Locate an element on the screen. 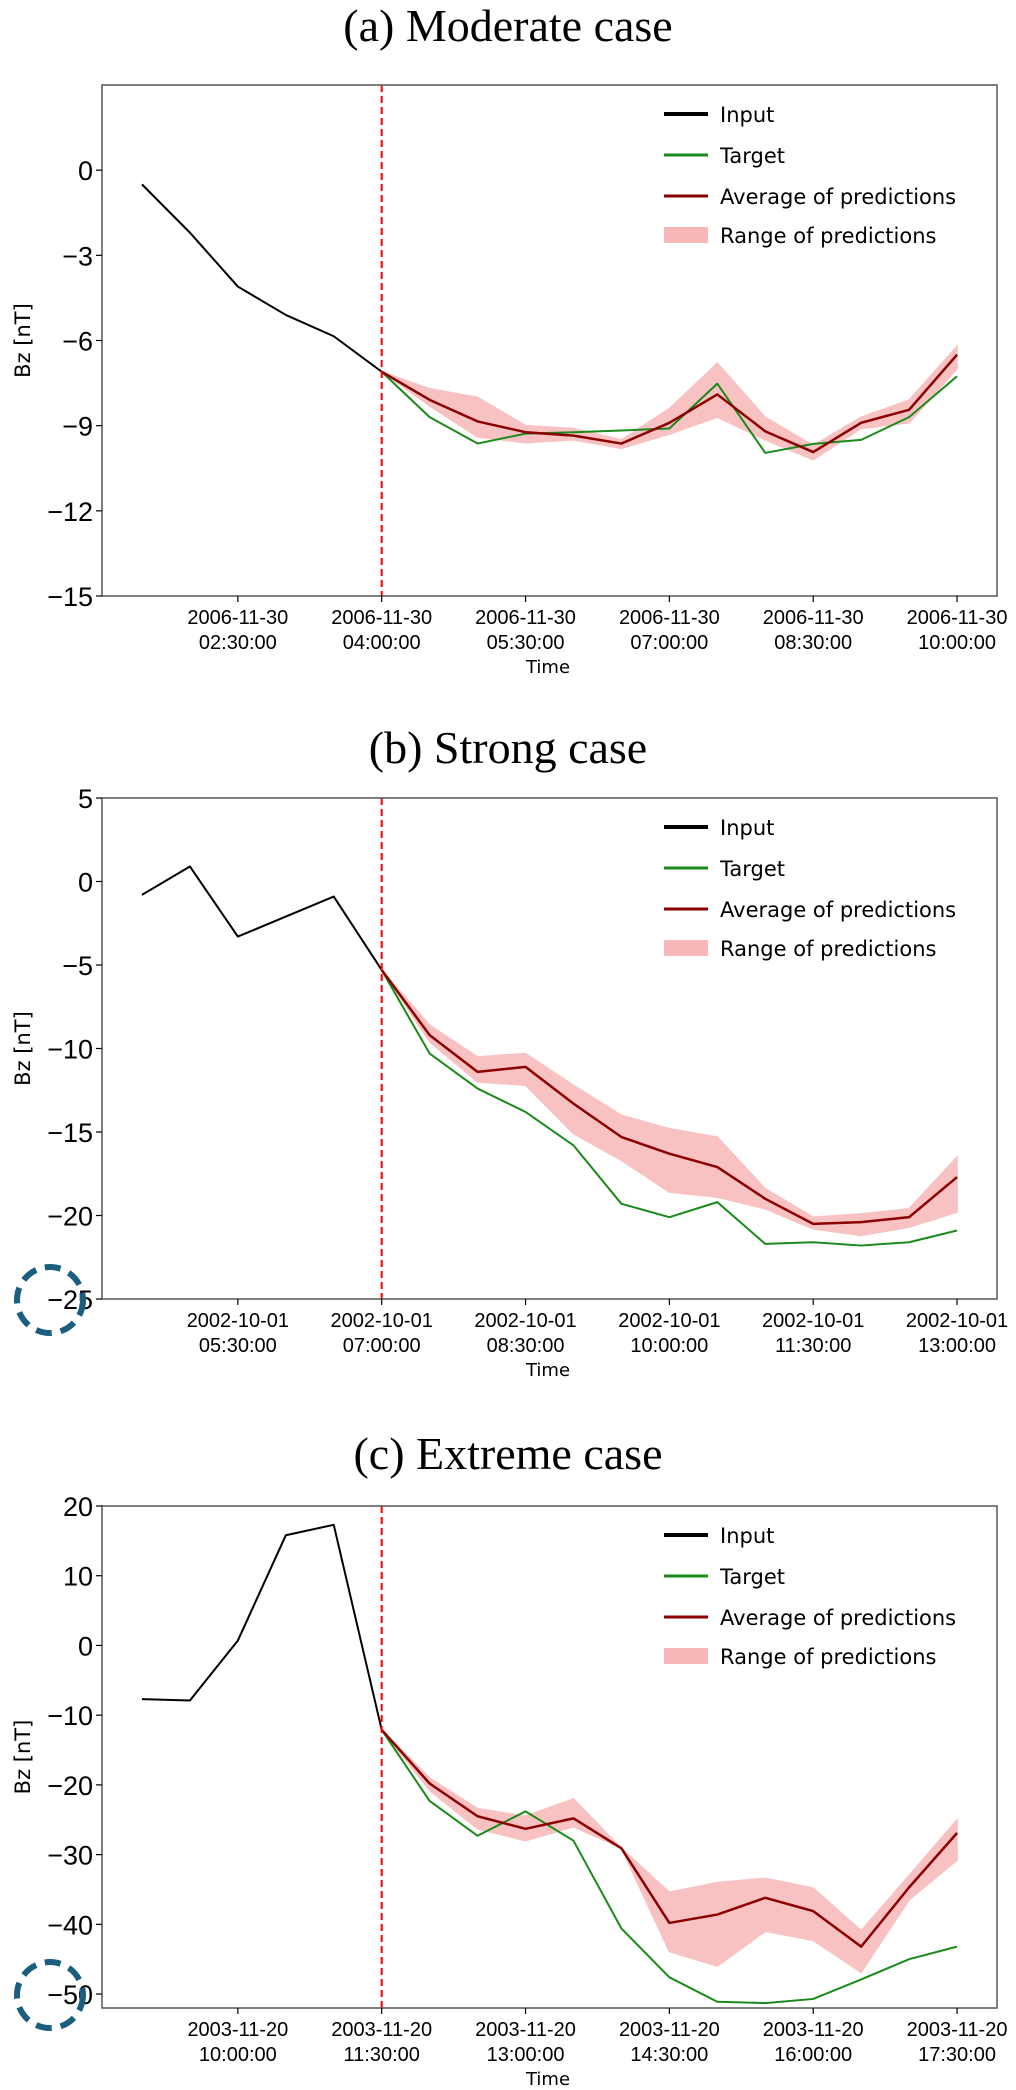 Image resolution: width=1016 pixels, height=2090 pixels. range-of-predictions-band is located at coordinates (669, 402).